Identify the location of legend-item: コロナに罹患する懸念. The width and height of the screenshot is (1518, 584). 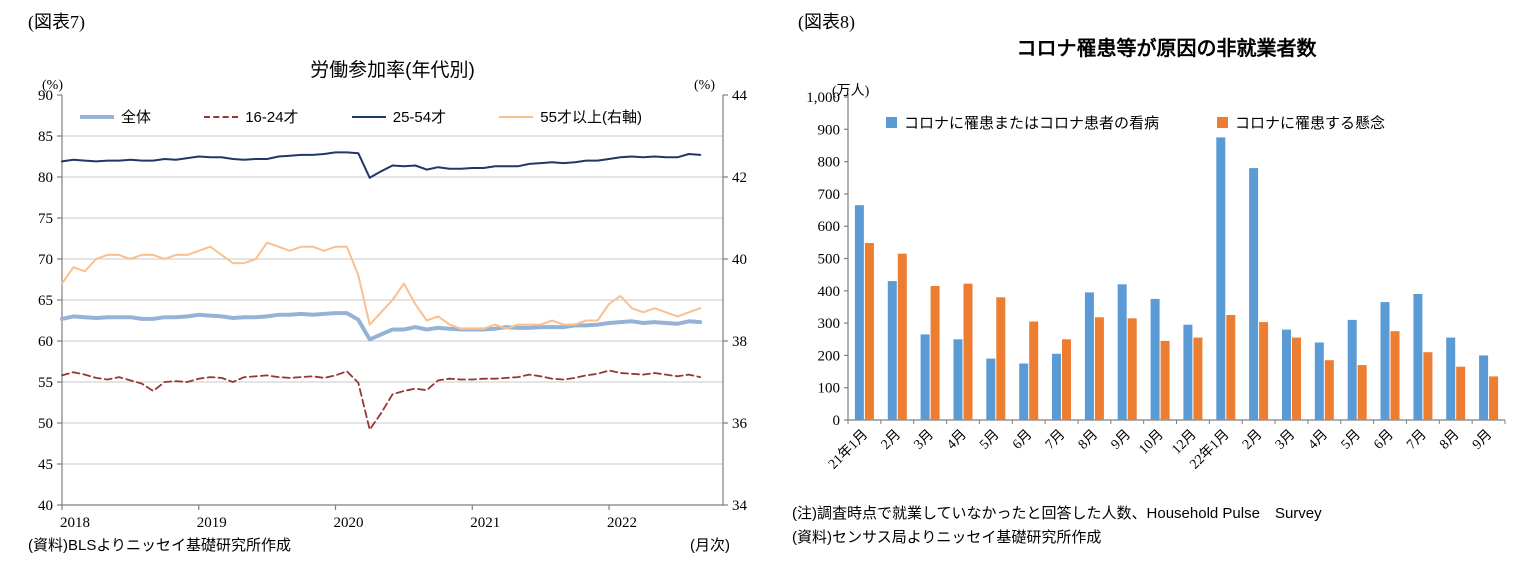
(1301, 122).